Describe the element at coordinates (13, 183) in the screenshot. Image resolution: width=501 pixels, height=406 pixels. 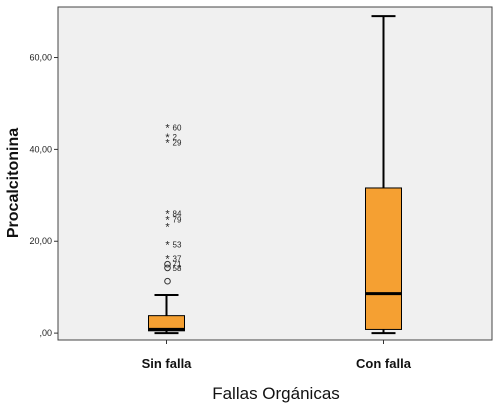
I see `y-axis-label: Procalcitonina` at that location.